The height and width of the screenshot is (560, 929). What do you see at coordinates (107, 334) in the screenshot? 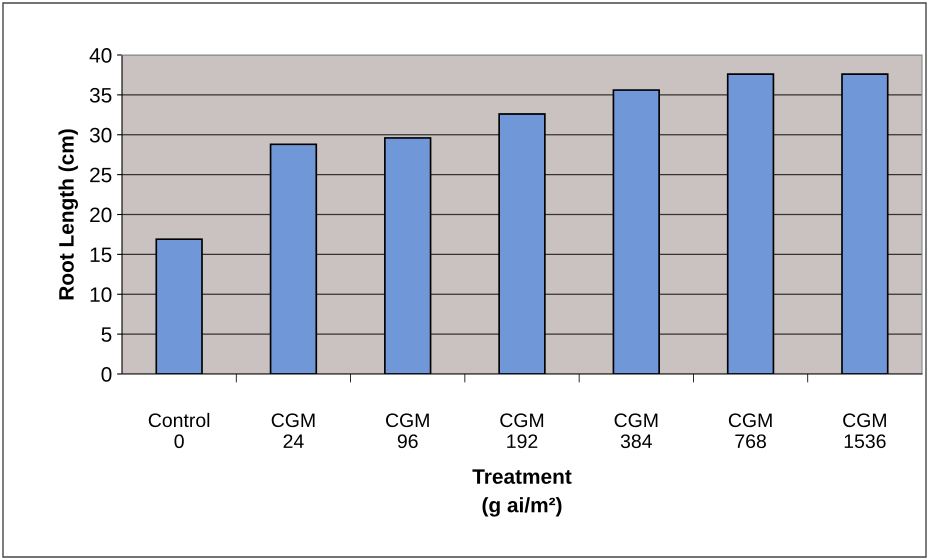
I see `y-tick-label: 5` at bounding box center [107, 334].